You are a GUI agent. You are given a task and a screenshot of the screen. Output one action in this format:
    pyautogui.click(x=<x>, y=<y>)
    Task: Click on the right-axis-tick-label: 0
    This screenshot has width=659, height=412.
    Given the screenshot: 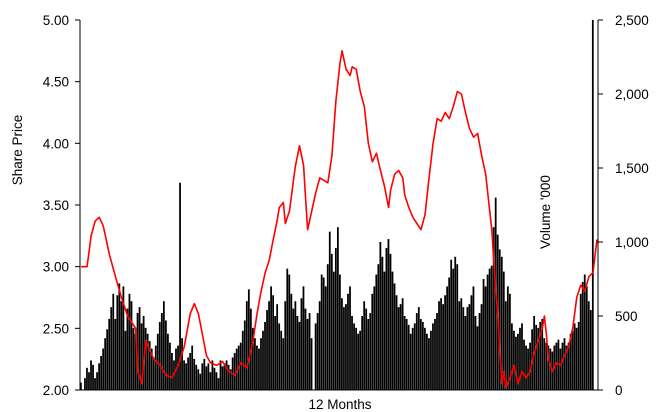 What is the action you would take?
    pyautogui.click(x=619, y=390)
    